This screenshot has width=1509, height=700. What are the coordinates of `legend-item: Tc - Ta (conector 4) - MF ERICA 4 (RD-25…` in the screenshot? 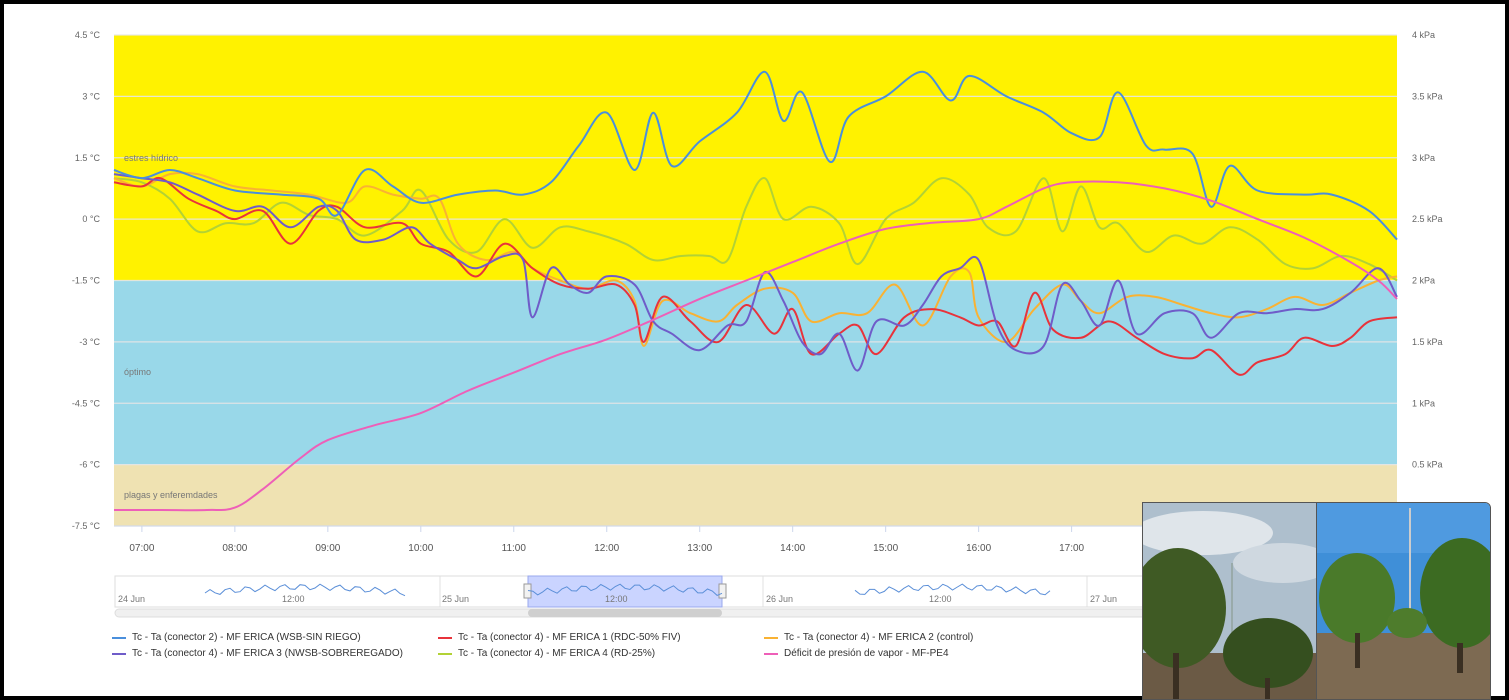 It's located at (546, 653).